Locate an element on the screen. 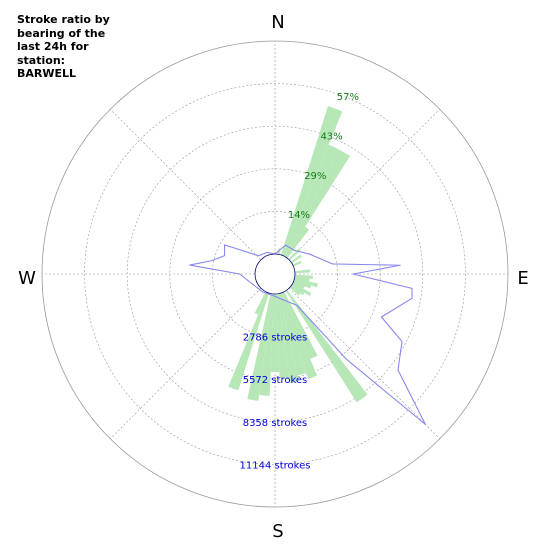  compass-north: N is located at coordinates (277, 22).